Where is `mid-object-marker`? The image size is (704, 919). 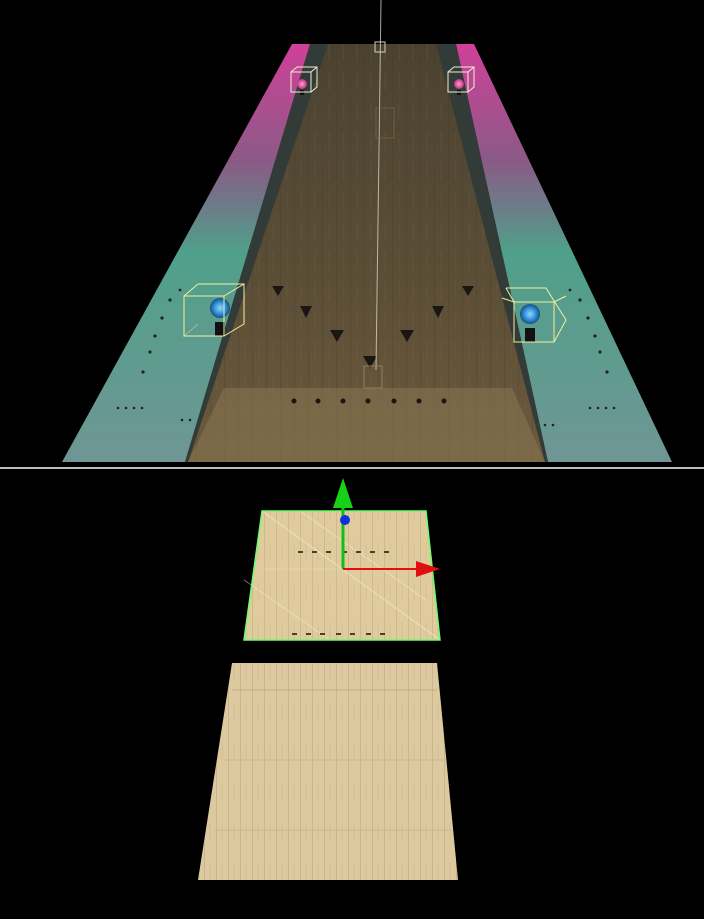 mid-object-marker is located at coordinates (385, 123).